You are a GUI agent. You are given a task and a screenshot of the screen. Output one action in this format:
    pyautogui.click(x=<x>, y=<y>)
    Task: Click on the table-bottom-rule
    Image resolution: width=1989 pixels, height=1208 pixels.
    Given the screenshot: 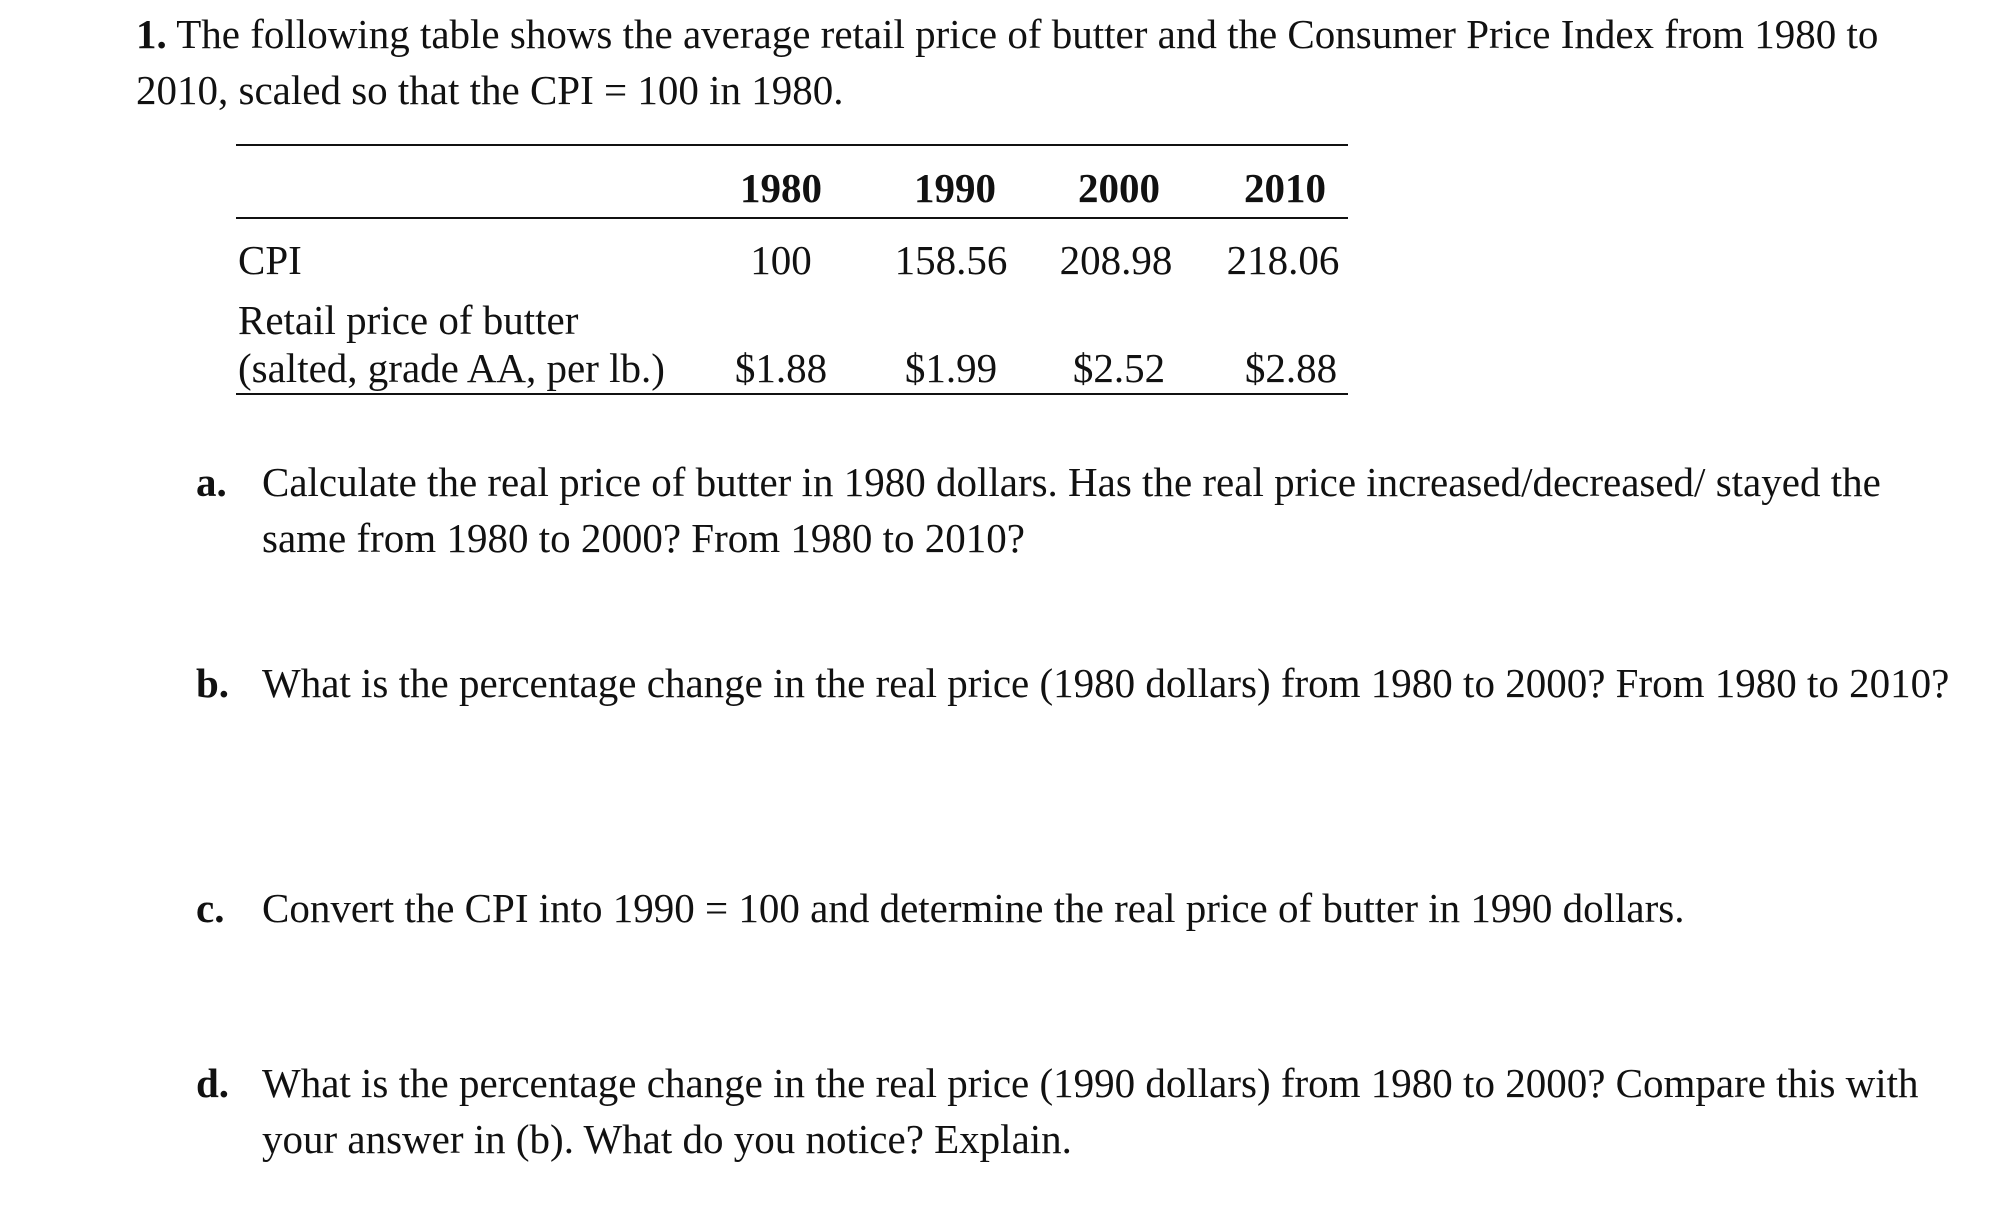 What is the action you would take?
    pyautogui.click(x=792, y=394)
    